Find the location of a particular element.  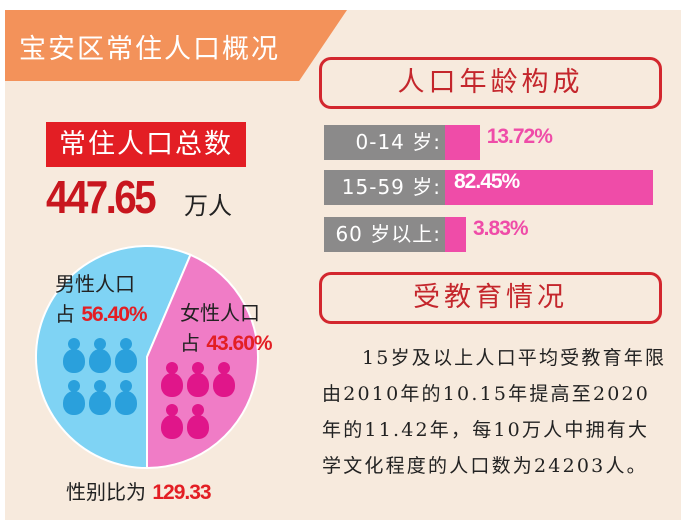

title-banner: 宝安区常住人口概况 is located at coordinates (176, 45).